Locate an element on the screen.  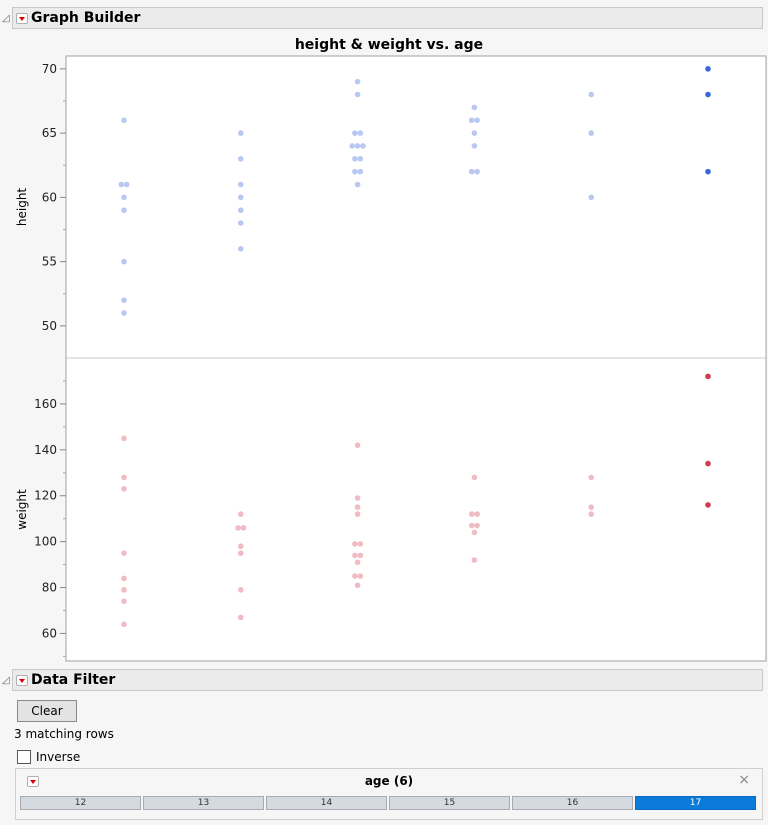
inverse-label: Inverse is located at coordinates (58, 757).